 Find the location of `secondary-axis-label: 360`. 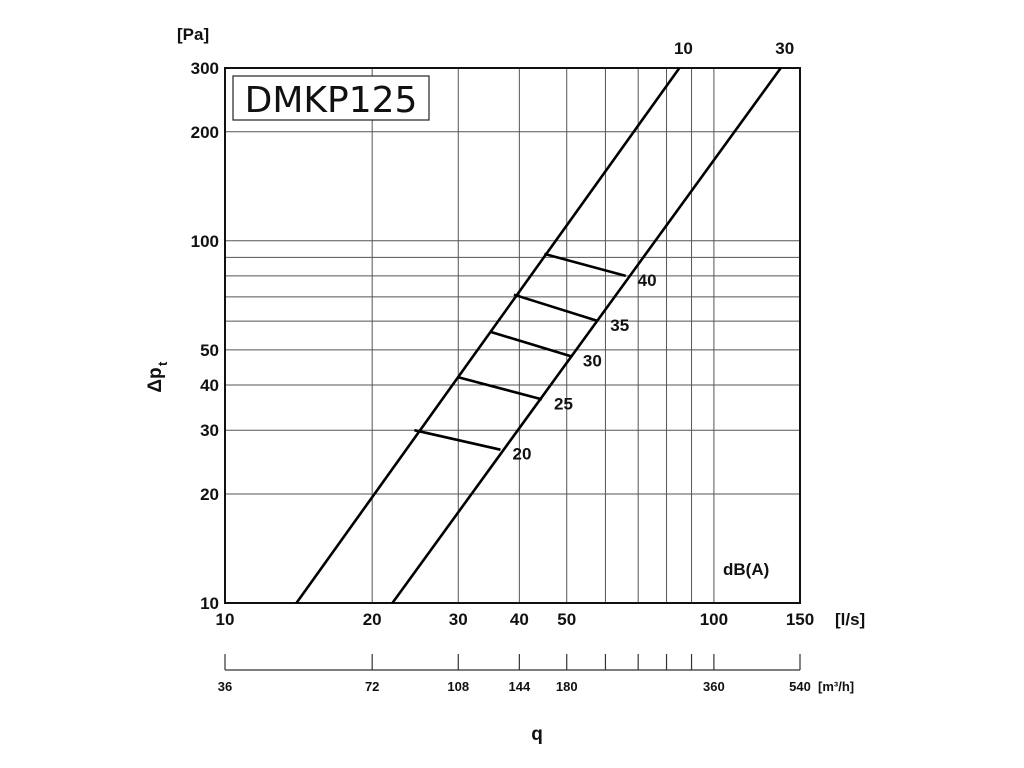

secondary-axis-label: 360 is located at coordinates (714, 686).